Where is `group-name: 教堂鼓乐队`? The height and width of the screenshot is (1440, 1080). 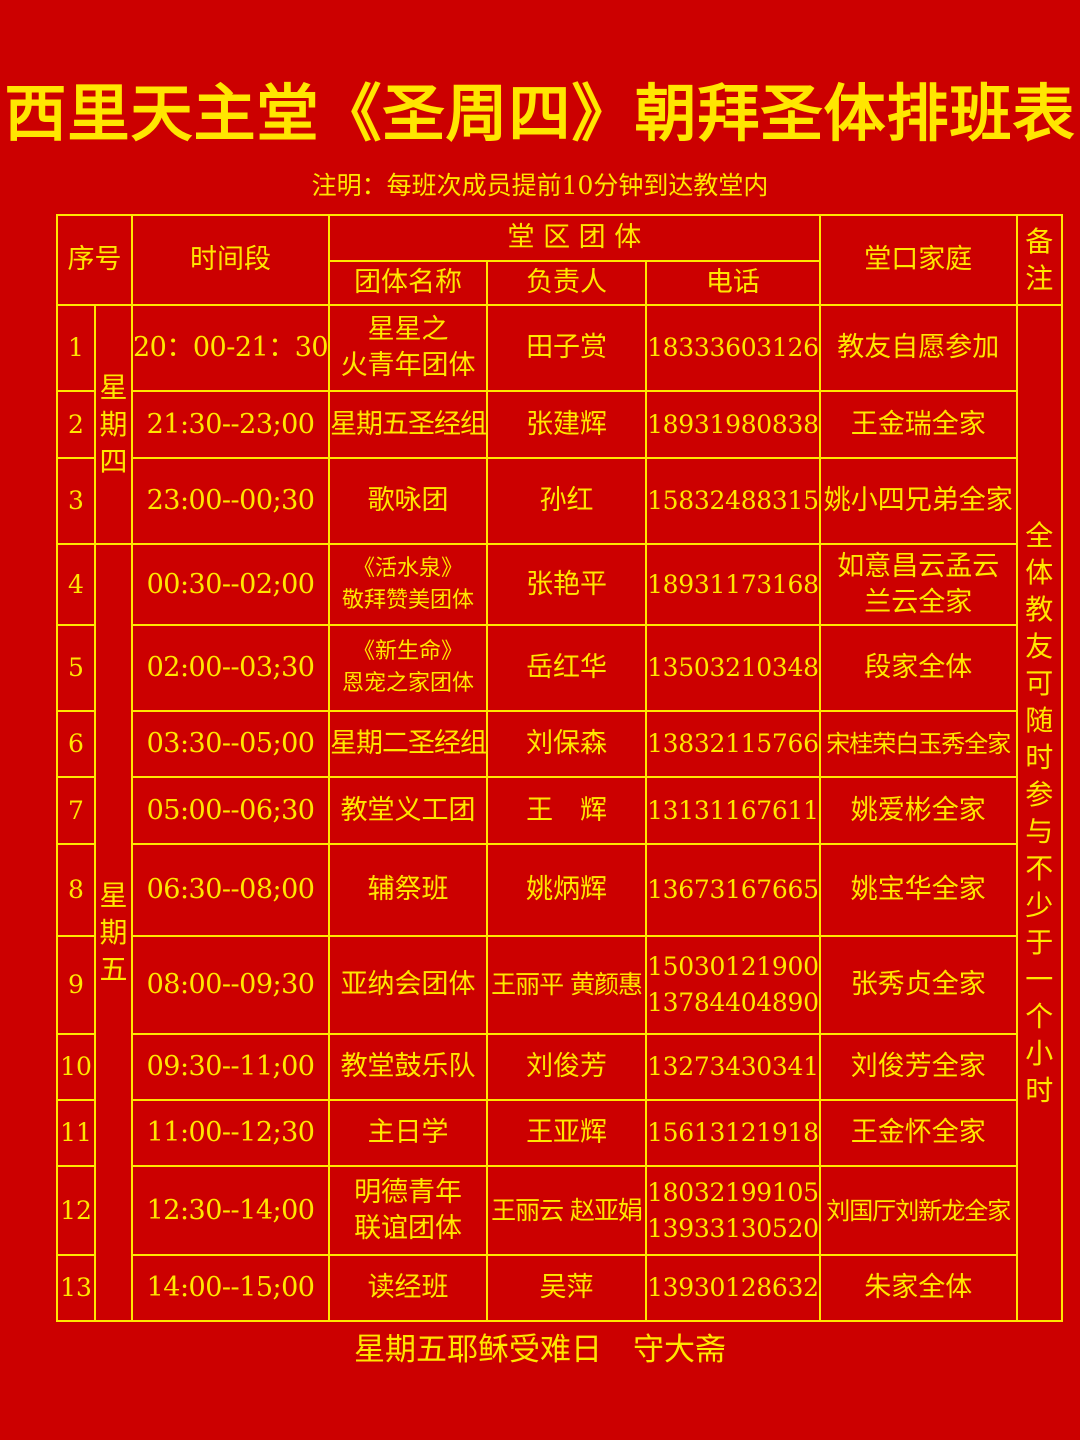 group-name: 教堂鼓乐队 is located at coordinates (408, 1067).